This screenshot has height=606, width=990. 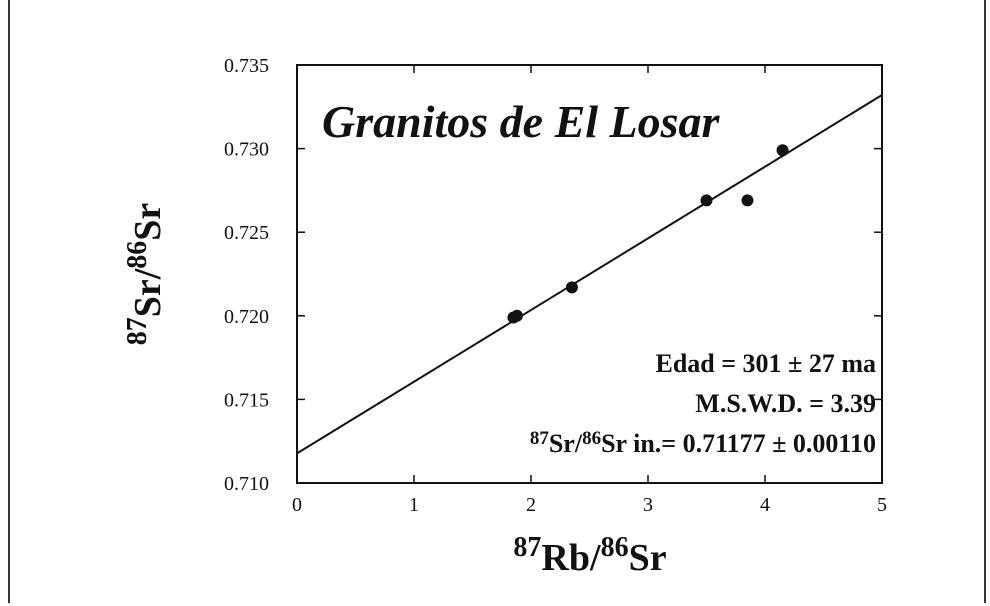 What do you see at coordinates (765, 505) in the screenshot?
I see `x-tick-label-4: 4` at bounding box center [765, 505].